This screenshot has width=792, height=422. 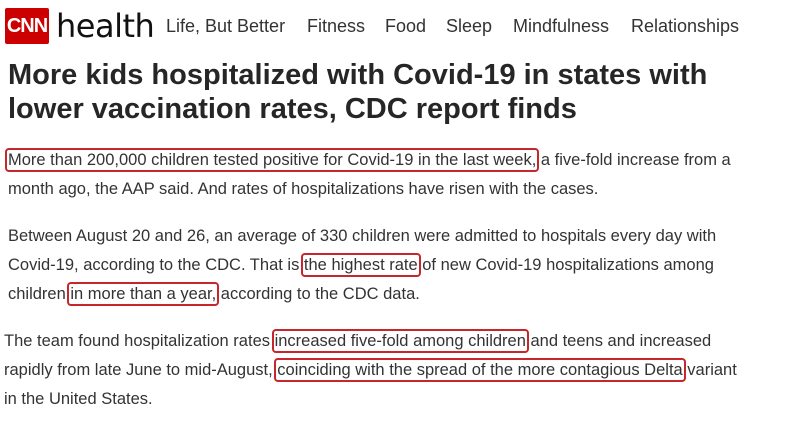 I want to click on paragraph-text: according to the CDC data., so click(x=318, y=294).